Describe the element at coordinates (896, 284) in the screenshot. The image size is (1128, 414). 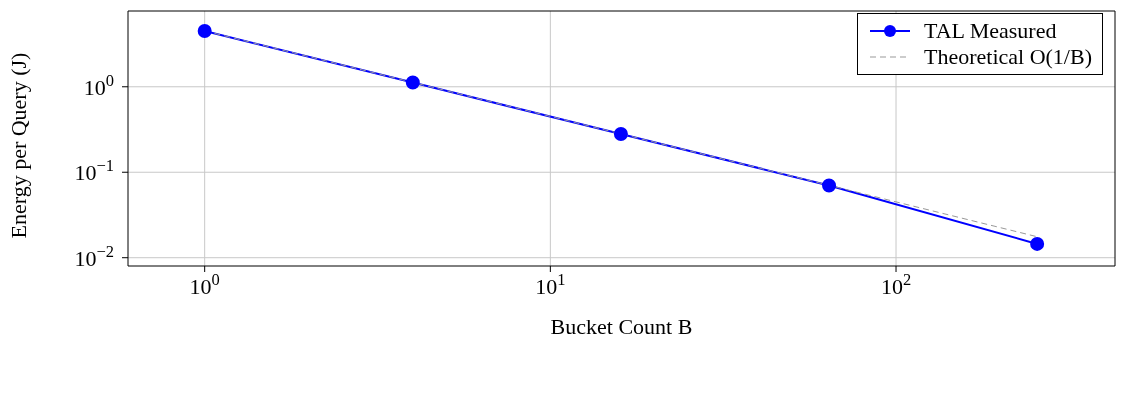
I see `x-tick-label: 10$^{2}$` at that location.